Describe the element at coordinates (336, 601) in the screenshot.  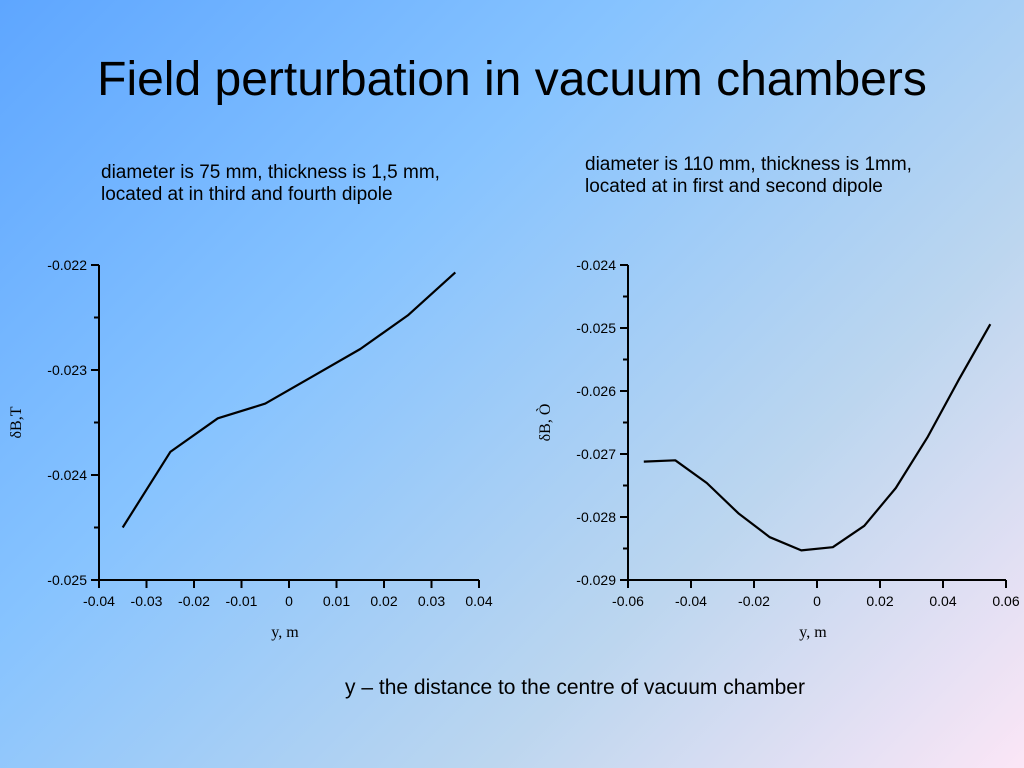
I see `x-tick-label: 0.01` at that location.